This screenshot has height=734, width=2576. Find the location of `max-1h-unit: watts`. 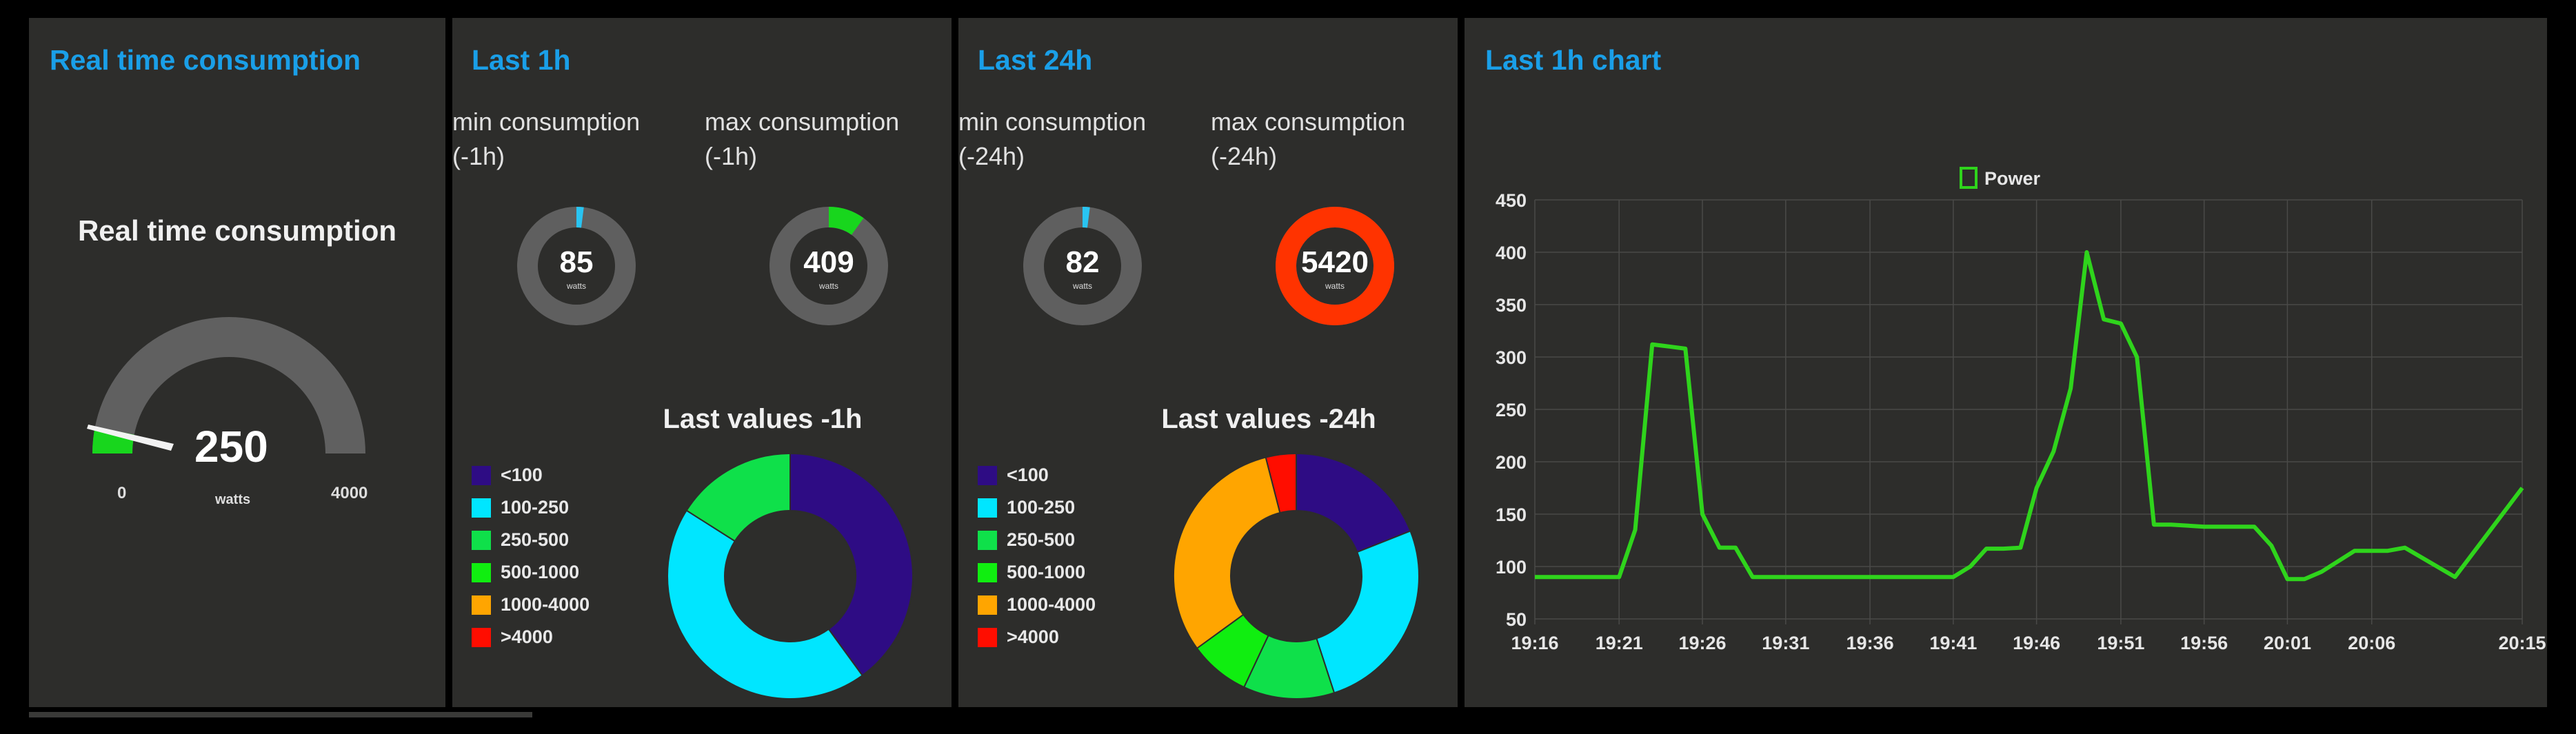

max-1h-unit: watts is located at coordinates (828, 286).